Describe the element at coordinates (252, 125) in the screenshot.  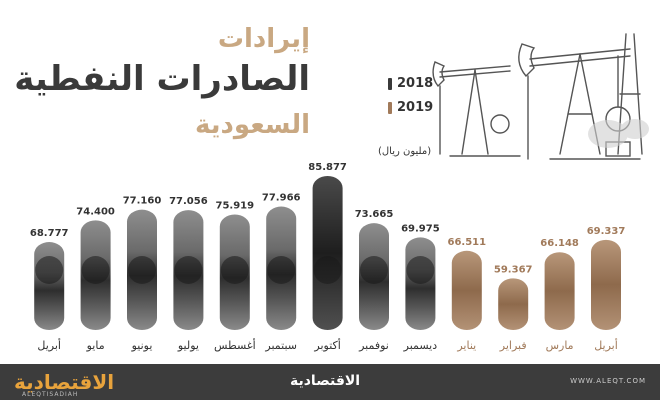
I see `title-line-3: السعودية` at that location.